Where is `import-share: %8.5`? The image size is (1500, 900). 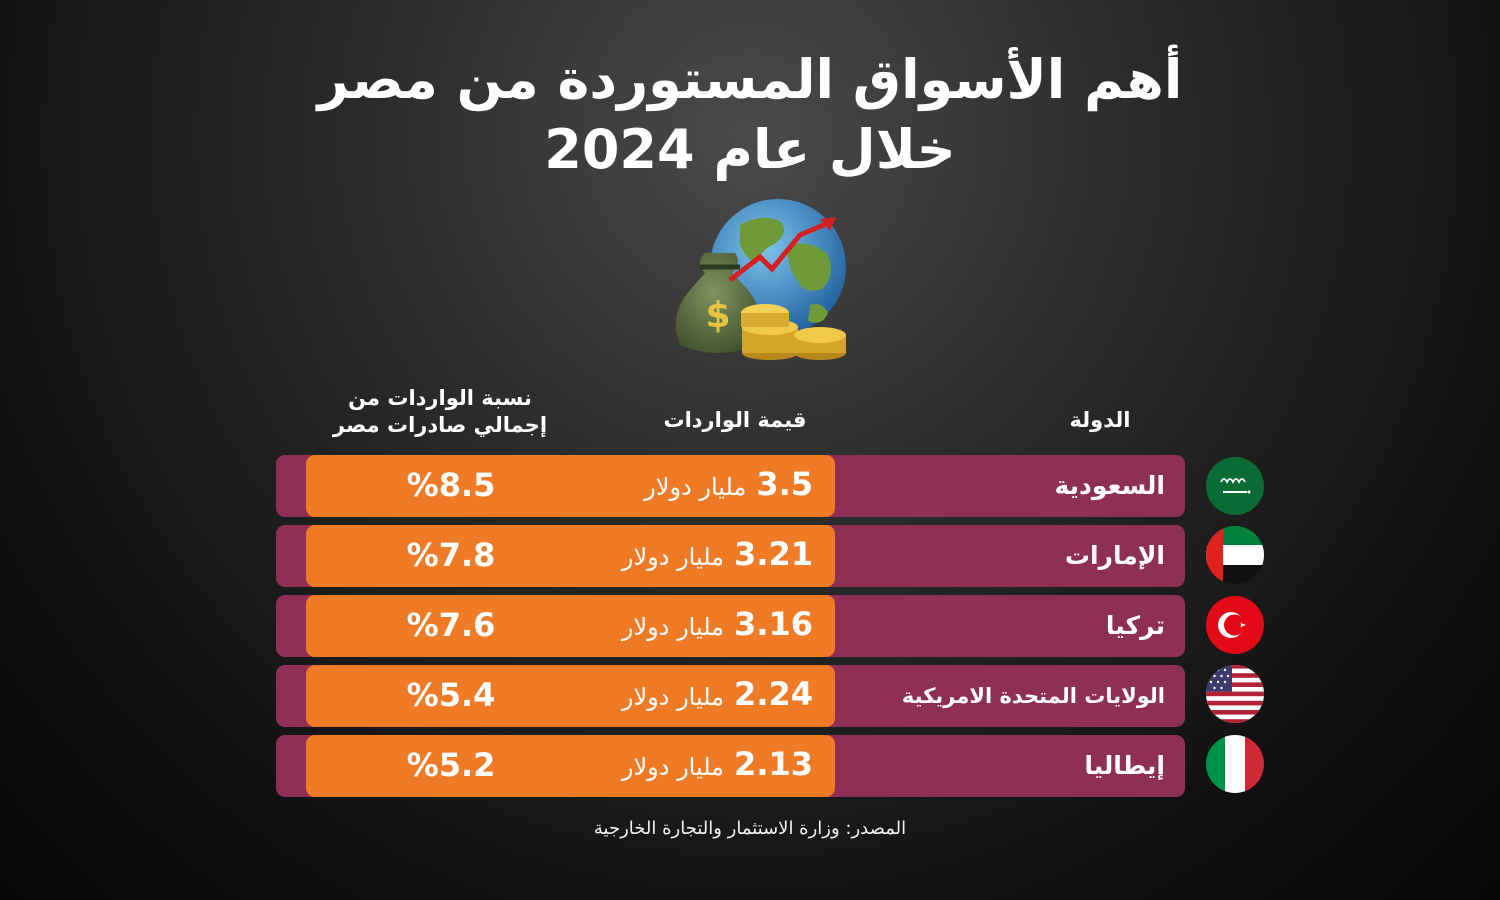 import-share: %8.5 is located at coordinates (451, 485).